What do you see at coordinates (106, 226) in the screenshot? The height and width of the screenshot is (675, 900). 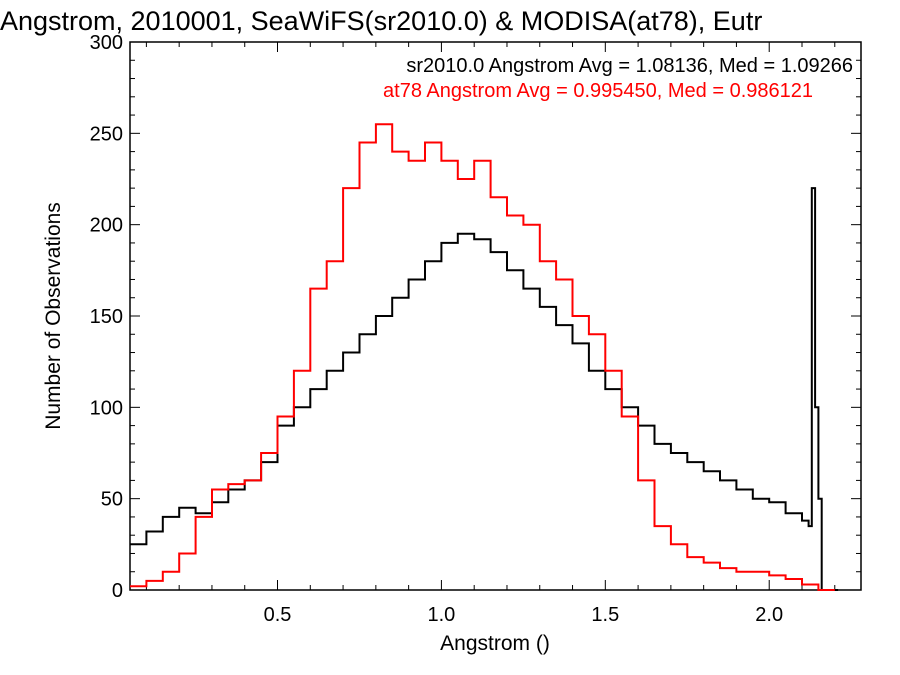 I see `y-tick-label: 200` at bounding box center [106, 226].